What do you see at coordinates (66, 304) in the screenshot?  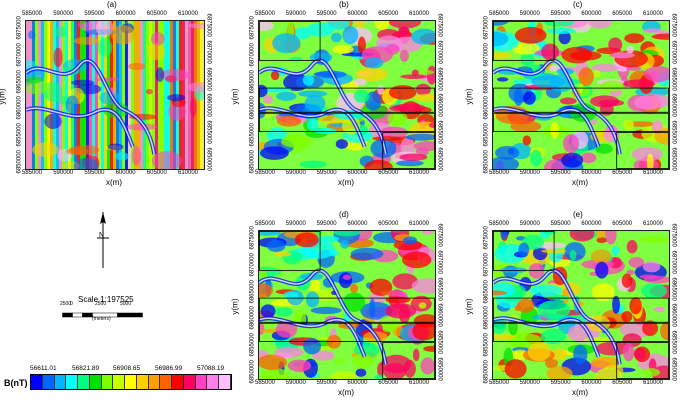 I see `scale-tick-label: 2500` at bounding box center [66, 304].